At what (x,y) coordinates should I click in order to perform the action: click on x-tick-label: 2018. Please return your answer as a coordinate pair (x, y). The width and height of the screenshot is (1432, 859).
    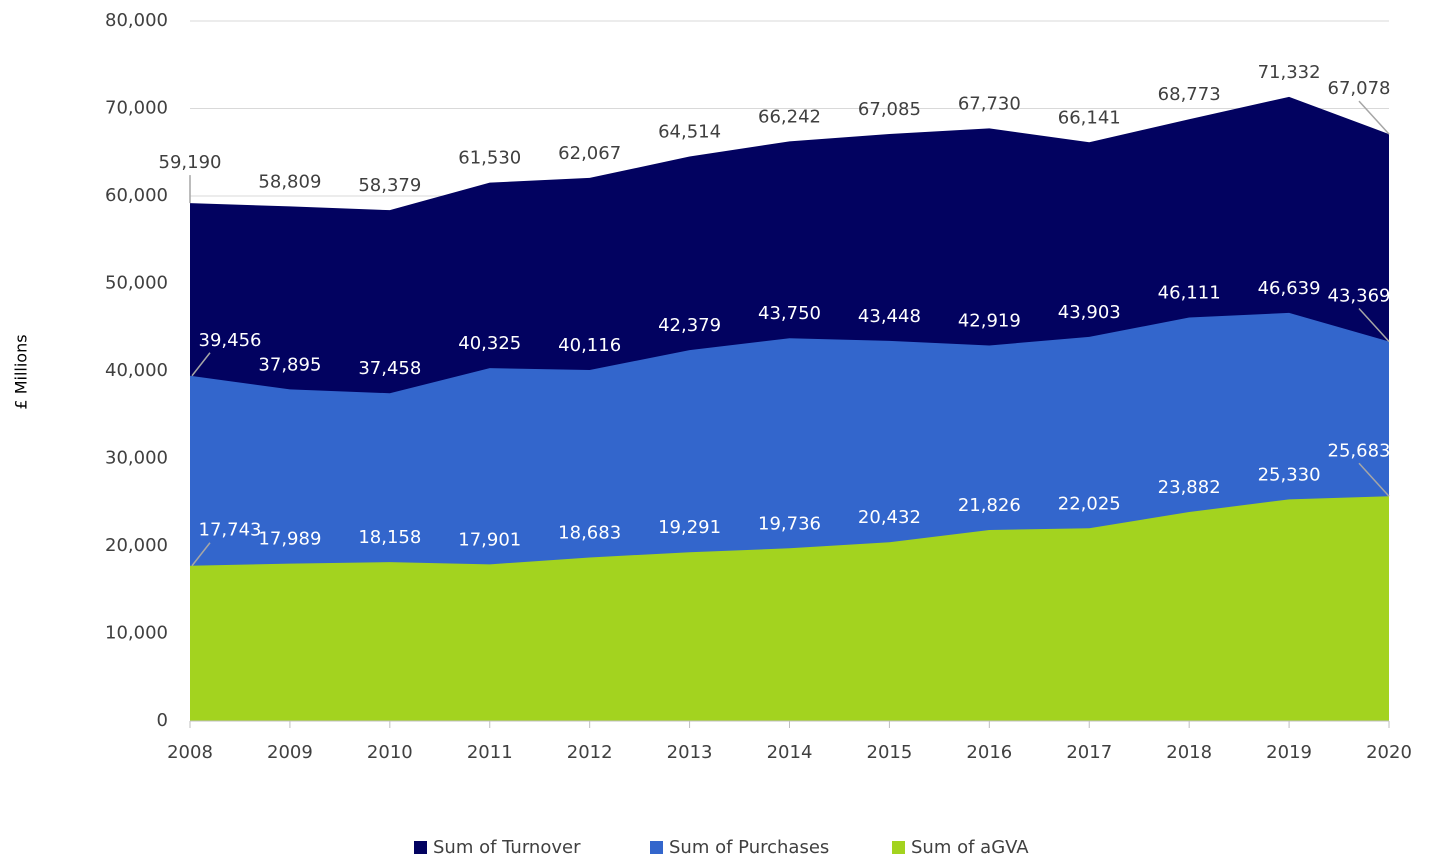
    Looking at the image, I should click on (1189, 752).